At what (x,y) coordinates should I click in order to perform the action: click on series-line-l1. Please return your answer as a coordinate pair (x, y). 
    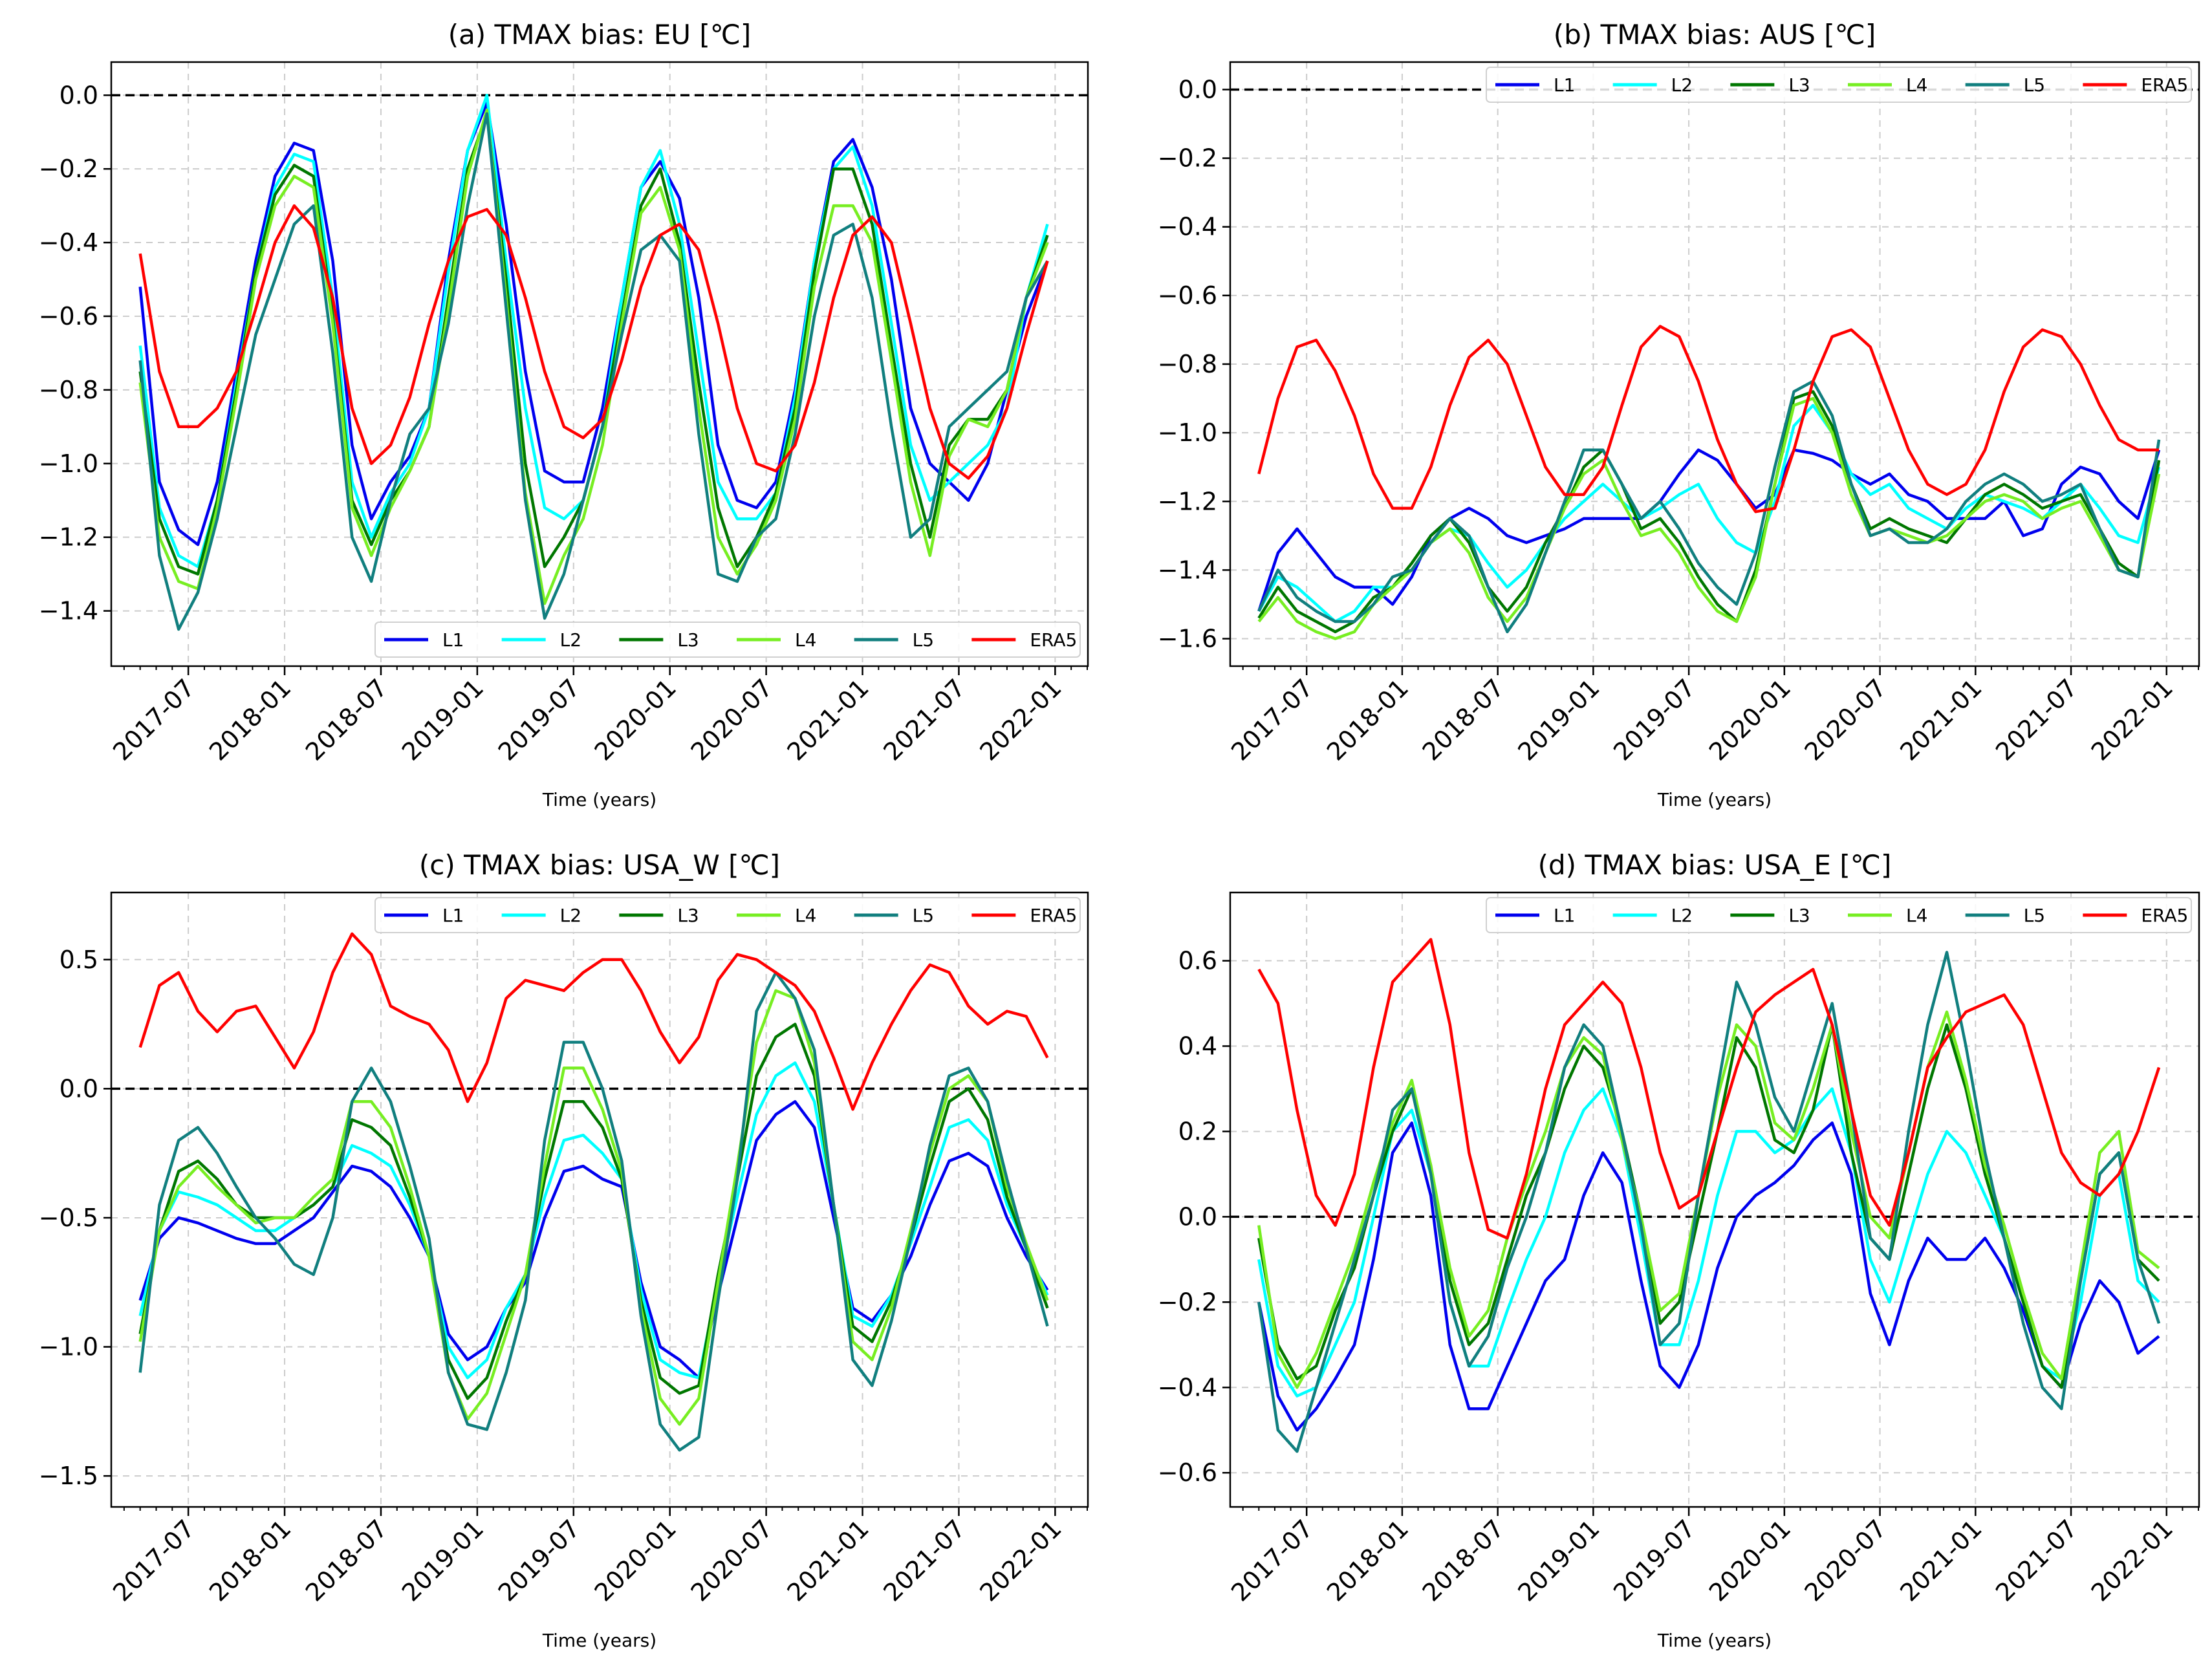
    Looking at the image, I should click on (1708, 1276).